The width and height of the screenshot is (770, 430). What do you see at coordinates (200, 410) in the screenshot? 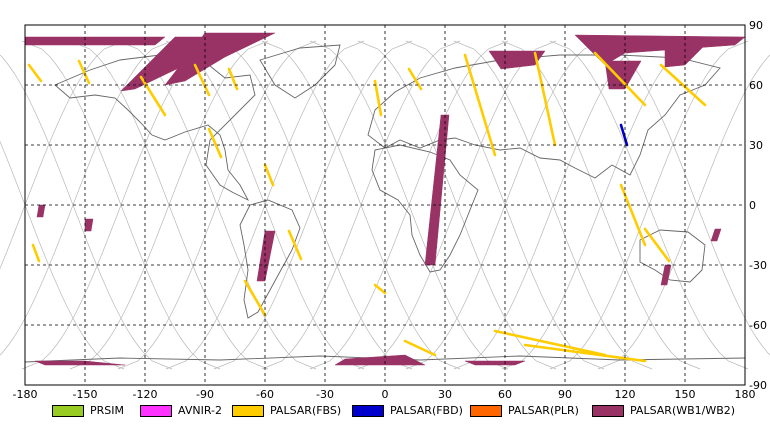
I see `legend-label: AVNIR-2` at bounding box center [200, 410].